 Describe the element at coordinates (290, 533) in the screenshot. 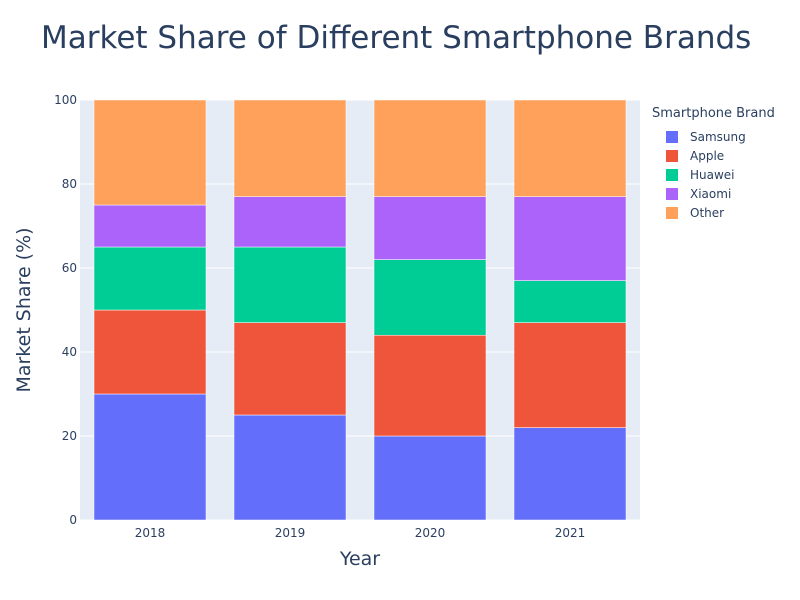

I see `x-tick-label: 2019` at that location.